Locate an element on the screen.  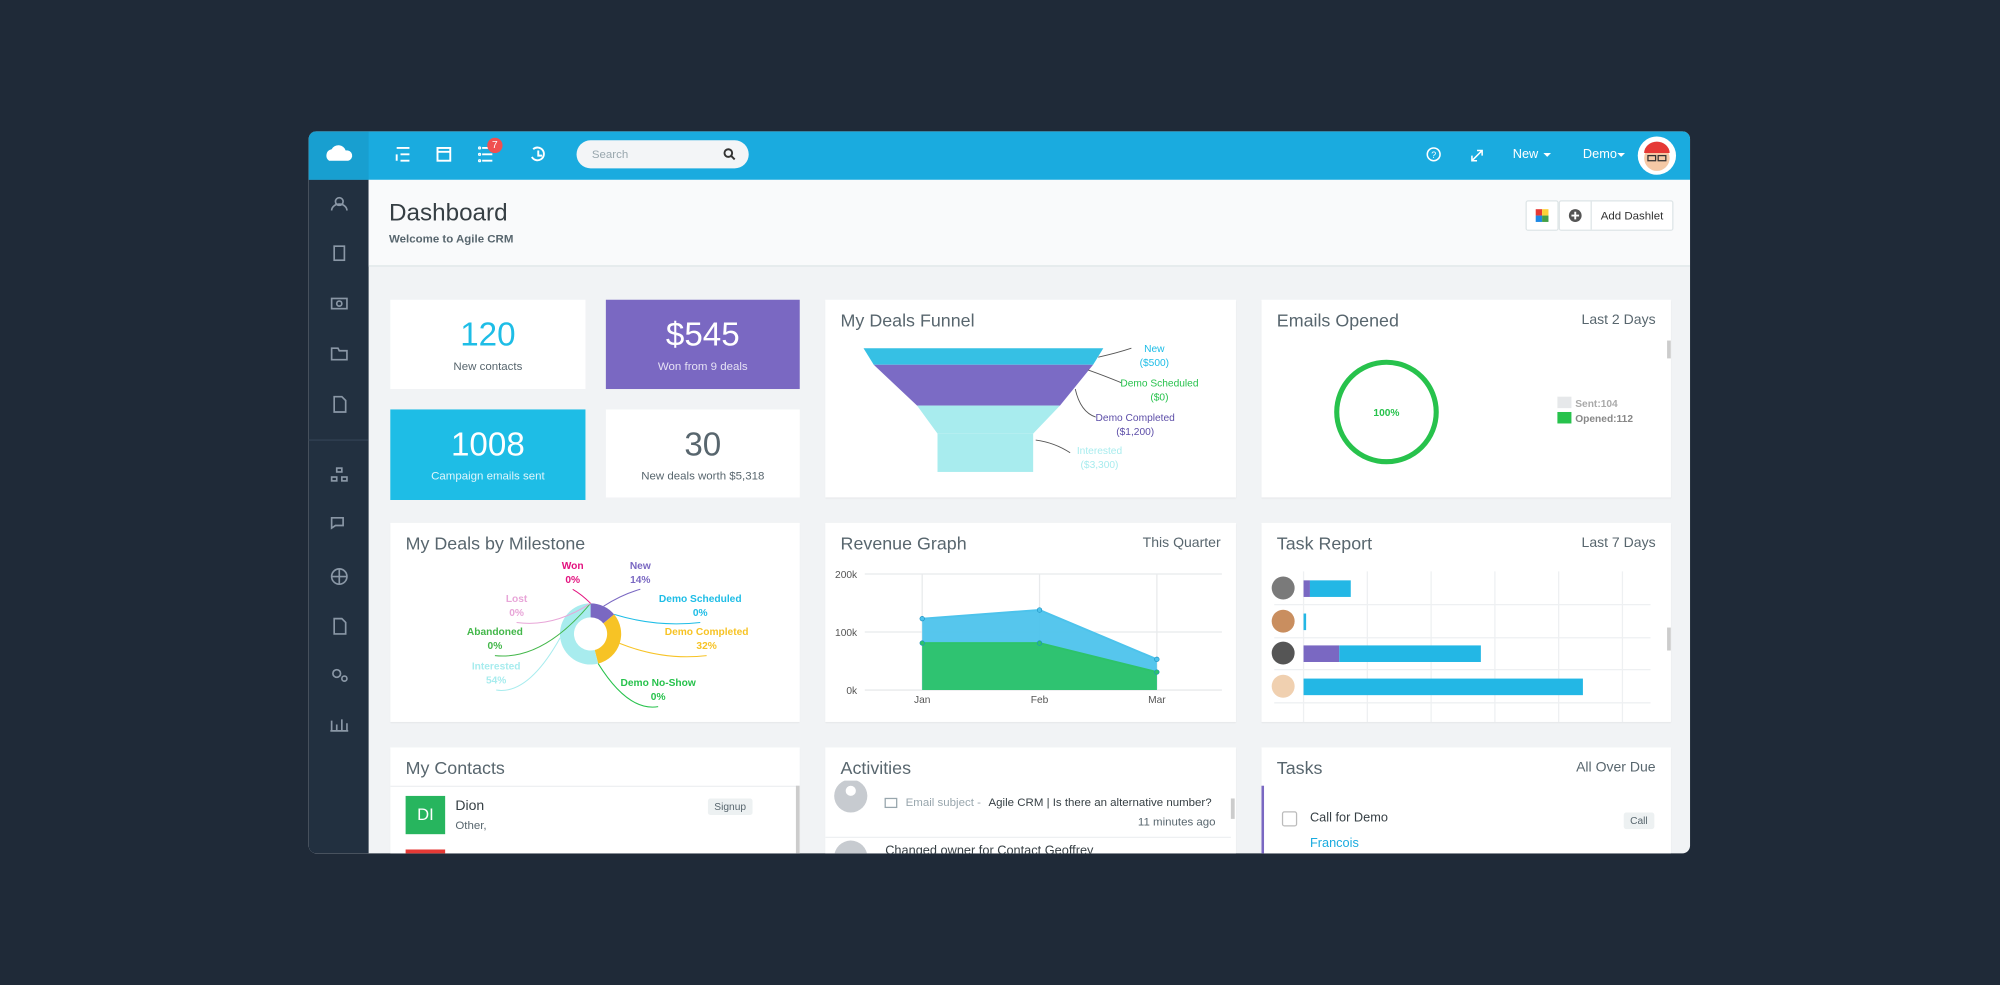
x-tick-label: Jan is located at coordinates (922, 700).